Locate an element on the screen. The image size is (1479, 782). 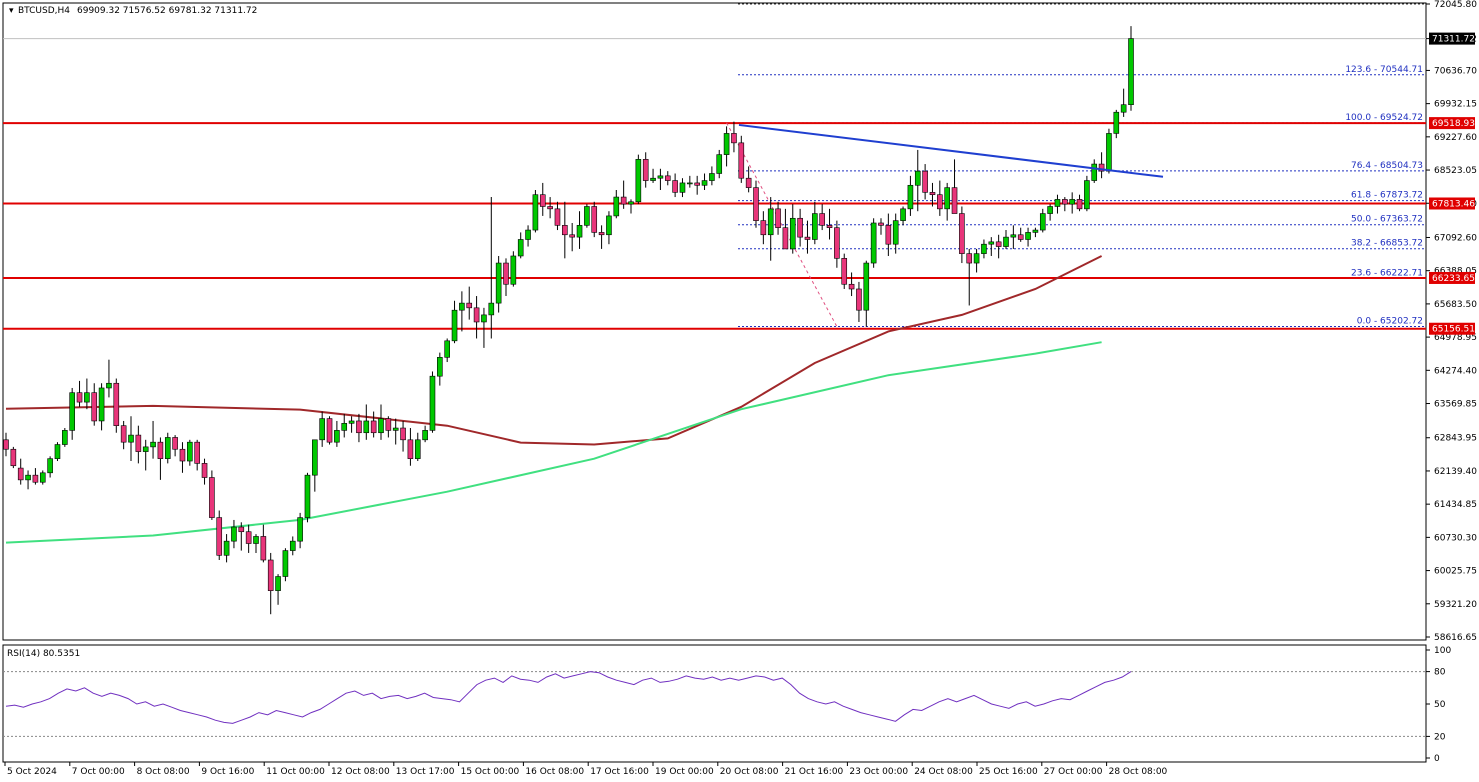
trendline-layer is located at coordinates (951, 150).